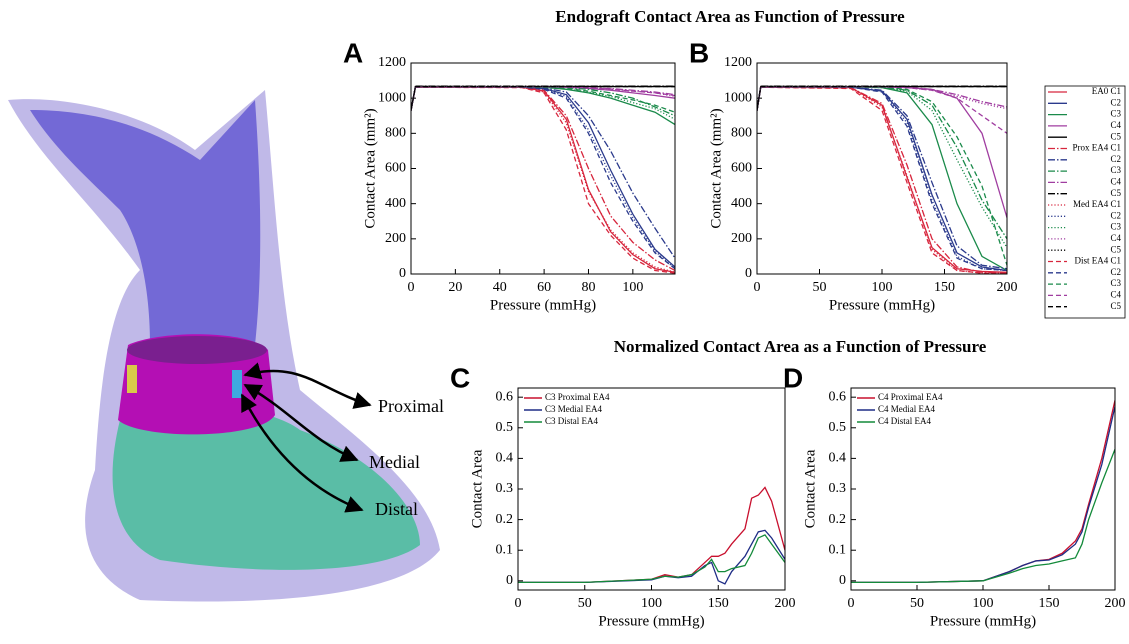  I want to click on label: Medial, so click(394, 462).